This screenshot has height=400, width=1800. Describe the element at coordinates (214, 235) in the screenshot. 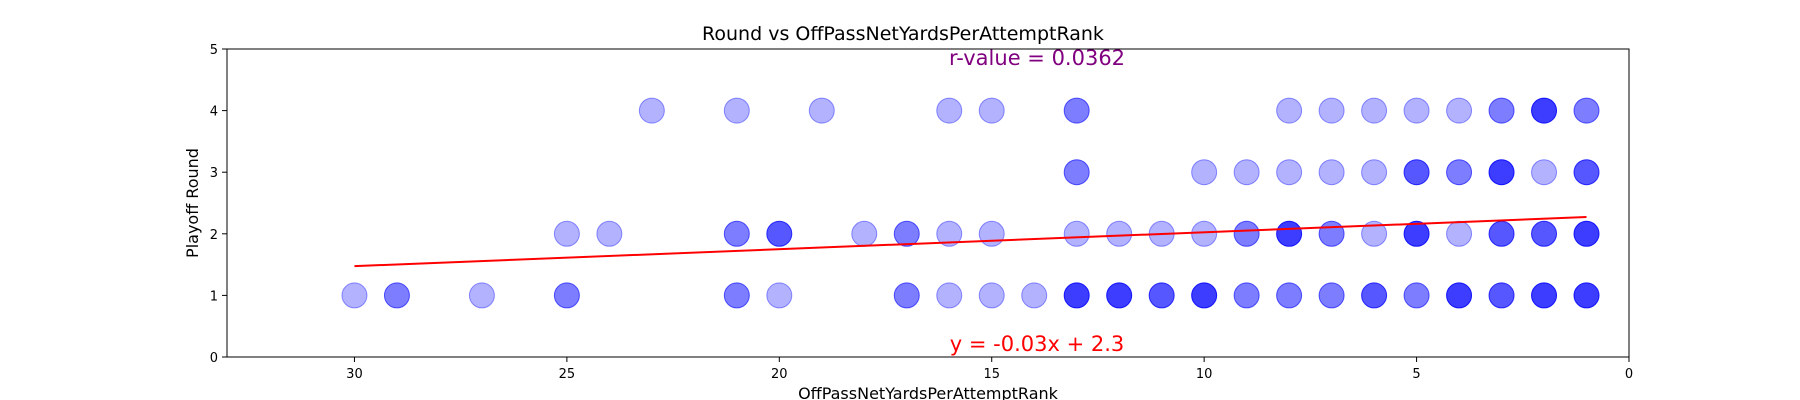

I see `y-tick-label: 2` at that location.